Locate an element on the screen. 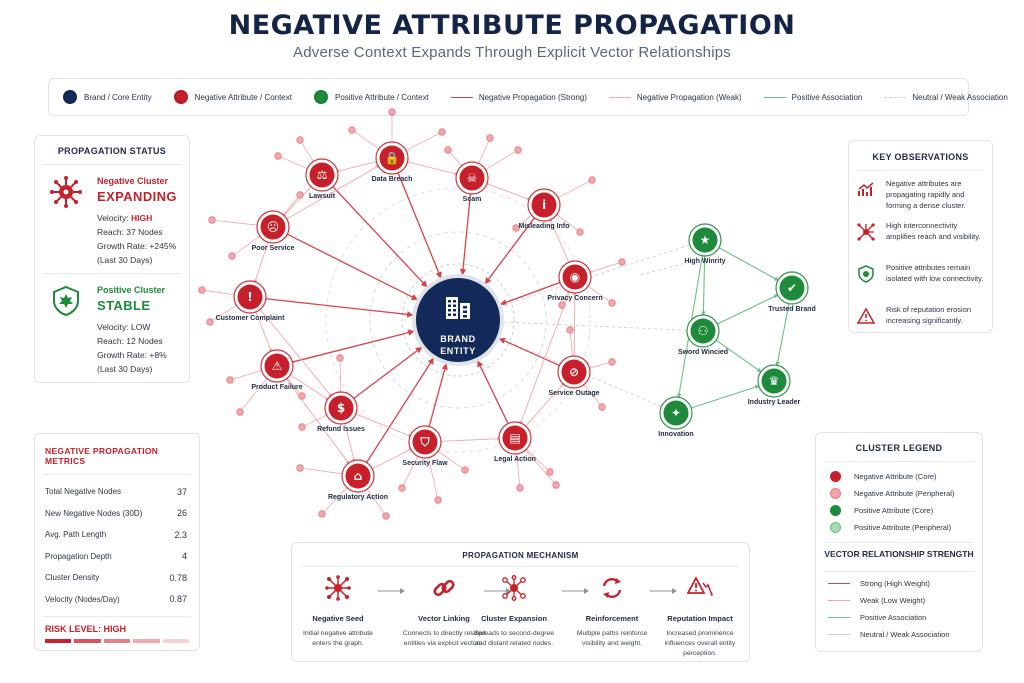  negative-node-label: Refund Issues is located at coordinates (341, 429).